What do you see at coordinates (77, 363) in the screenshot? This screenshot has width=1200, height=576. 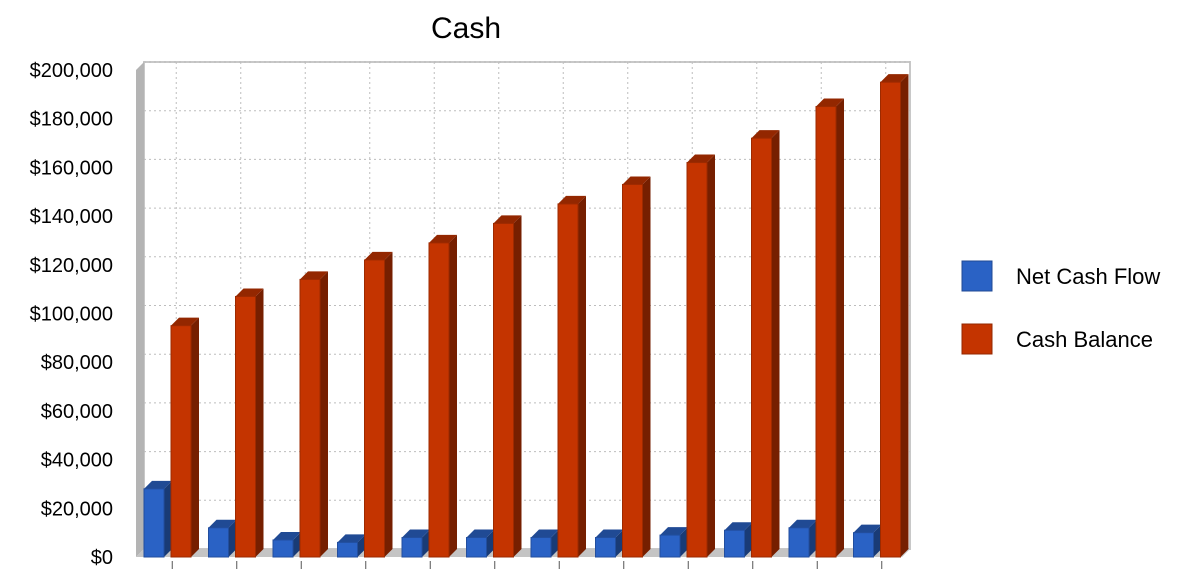 I see `y-tick-label: $80,000` at bounding box center [77, 363].